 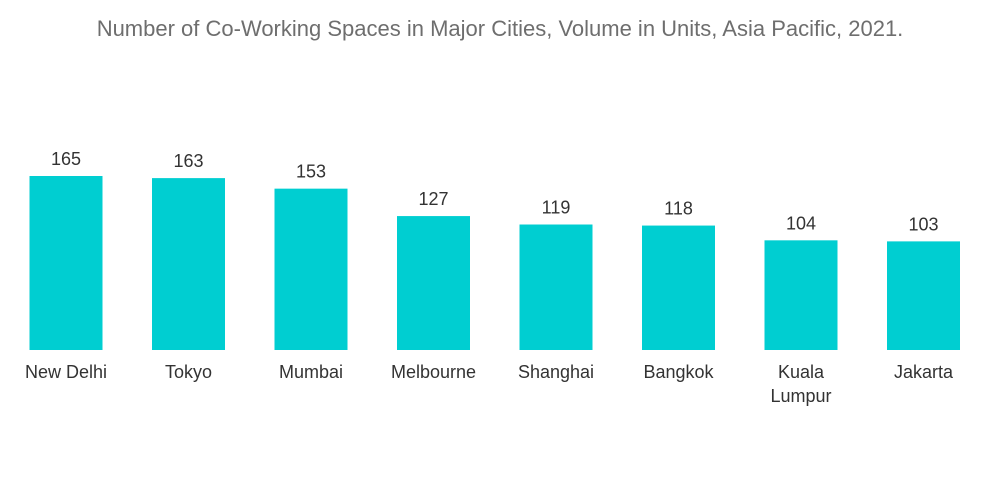 I want to click on category-label-new-delhi: New Delhi, so click(x=66, y=372).